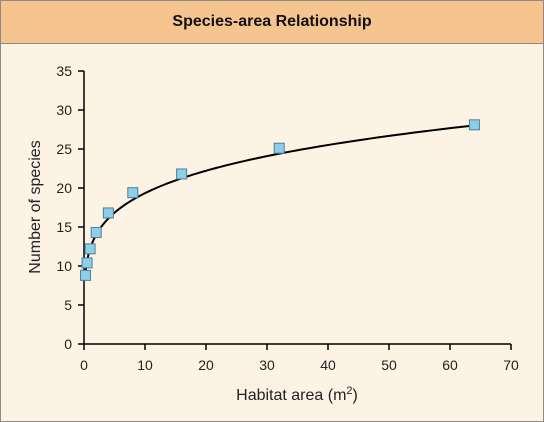 This screenshot has width=544, height=422. What do you see at coordinates (64, 188) in the screenshot?
I see `y-tick-label: 20` at bounding box center [64, 188].